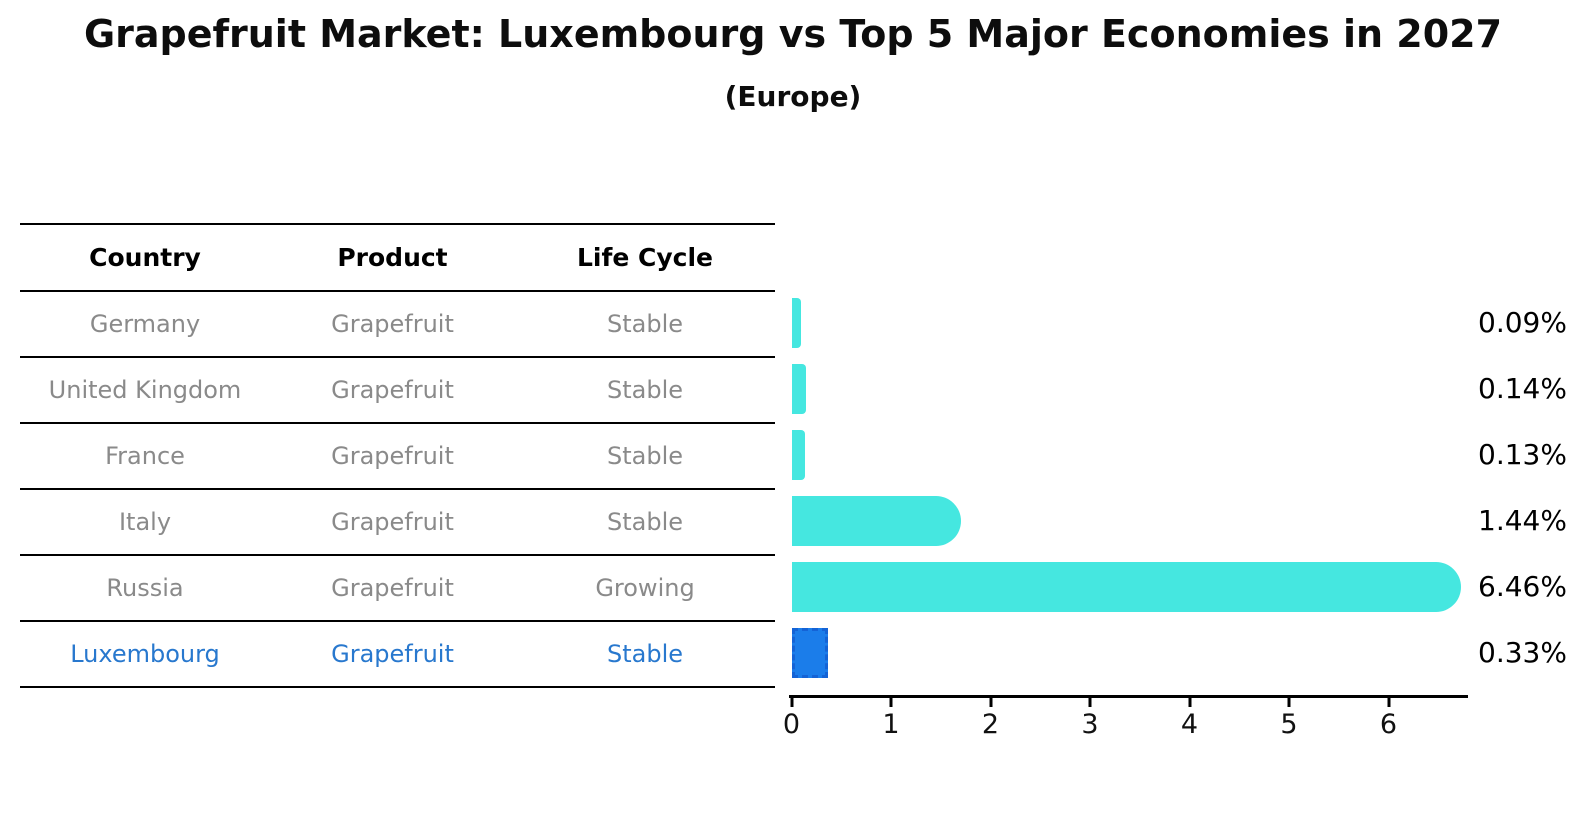 The height and width of the screenshot is (823, 1586). Describe the element at coordinates (791, 724) in the screenshot. I see `x-tick-label-0: 0` at that location.